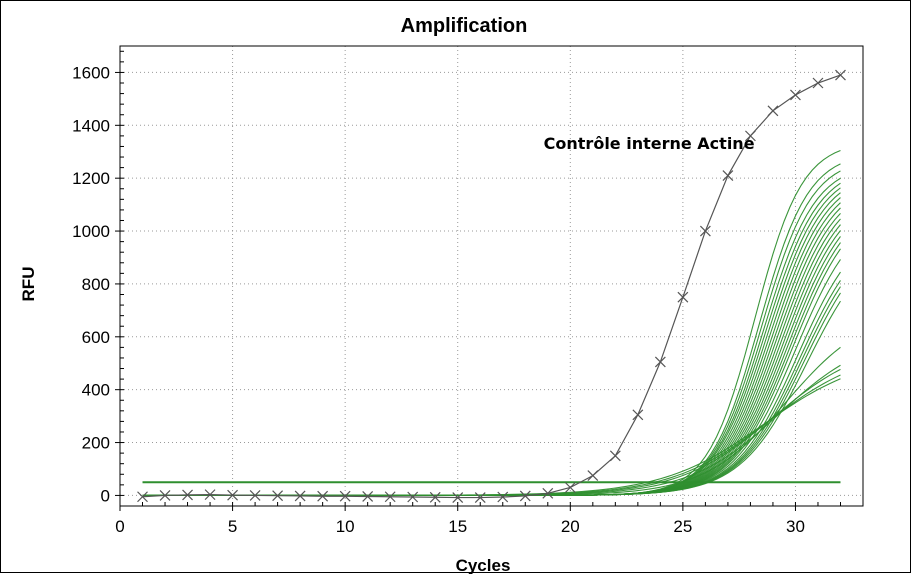 The width and height of the screenshot is (911, 574). Describe the element at coordinates (96, 390) in the screenshot. I see `y-tick-label: 400` at that location.